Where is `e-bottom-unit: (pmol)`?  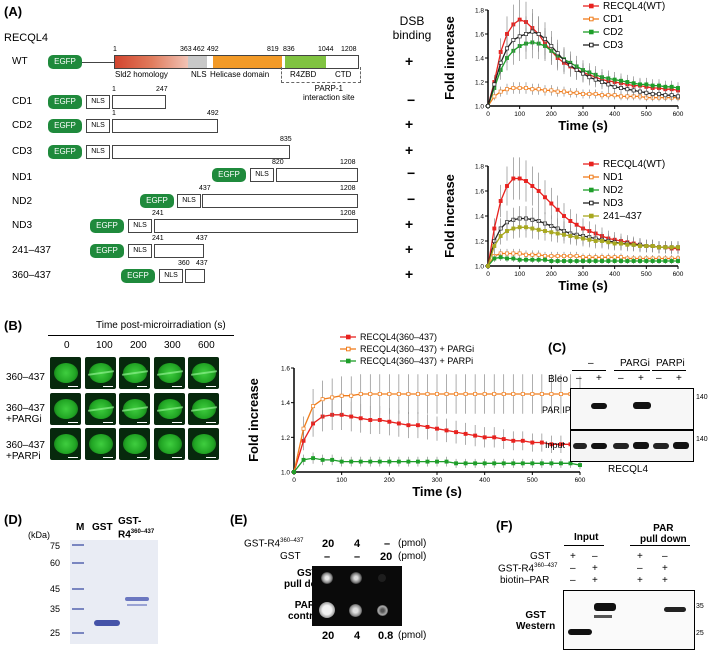 e-bottom-unit: (pmol) is located at coordinates (412, 635).